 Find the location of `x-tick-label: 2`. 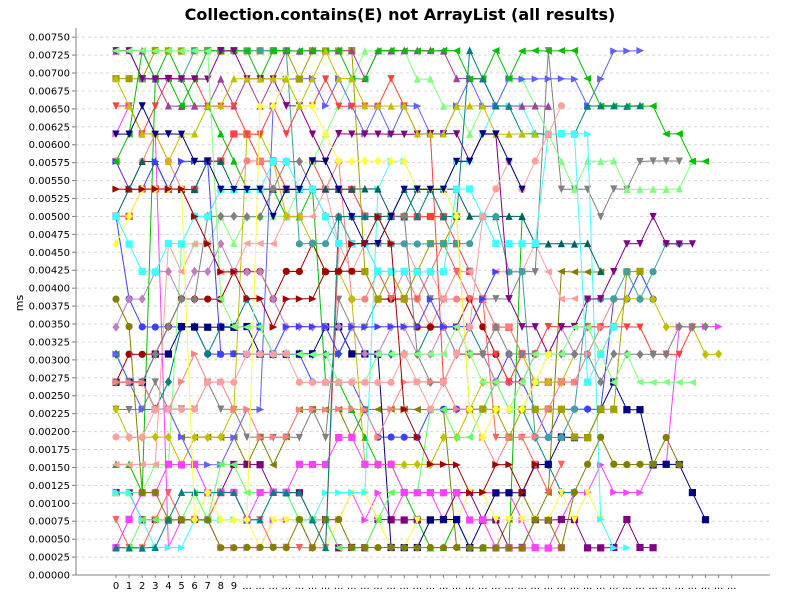

x-tick-label: 2 is located at coordinates (142, 586).